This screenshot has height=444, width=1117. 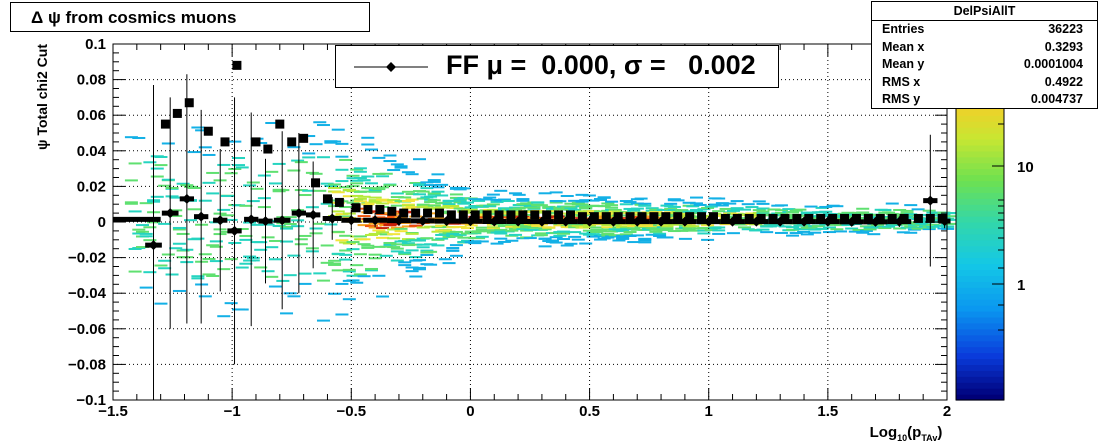 I want to click on x-tick-label: 0.5, so click(x=589, y=411).